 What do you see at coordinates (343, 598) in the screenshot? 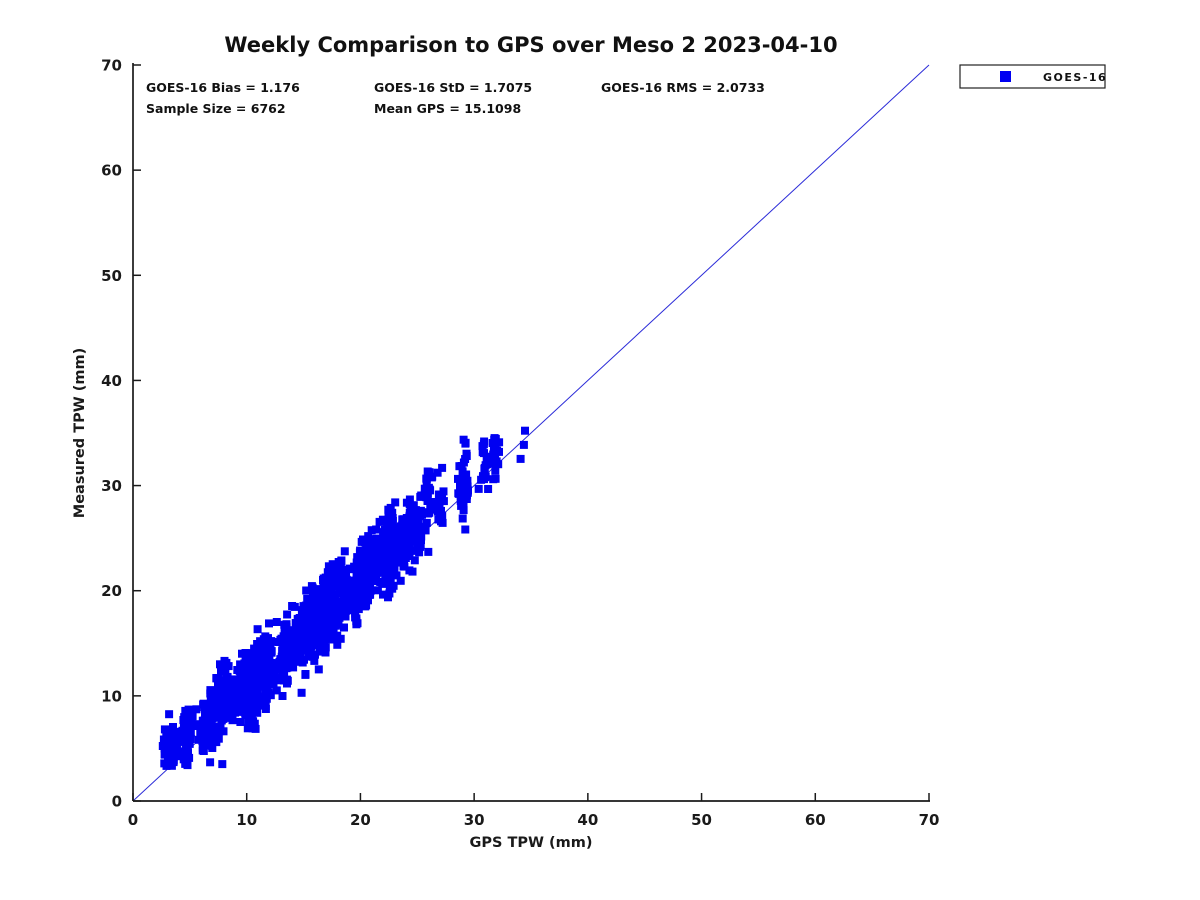
I see `scatter-points` at bounding box center [343, 598].